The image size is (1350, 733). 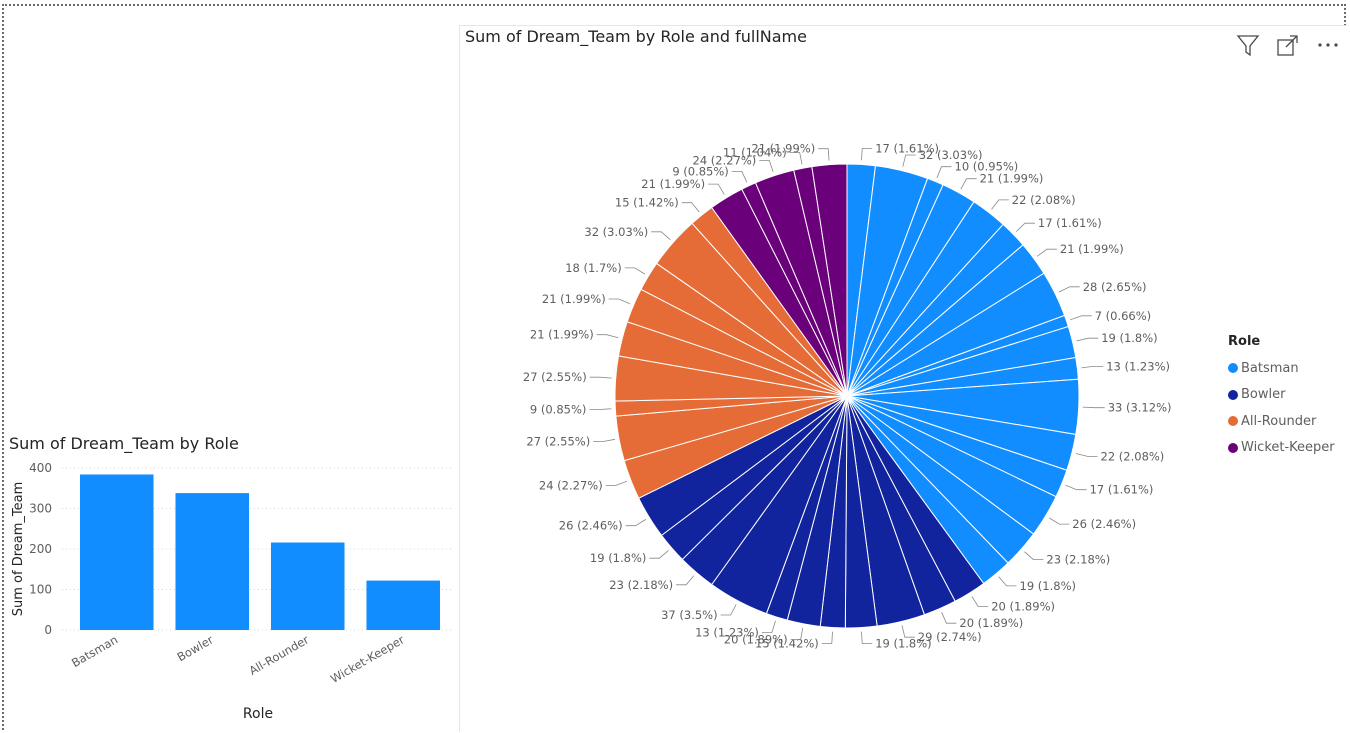 I want to click on legend-item: Batsman, so click(x=1281, y=368).